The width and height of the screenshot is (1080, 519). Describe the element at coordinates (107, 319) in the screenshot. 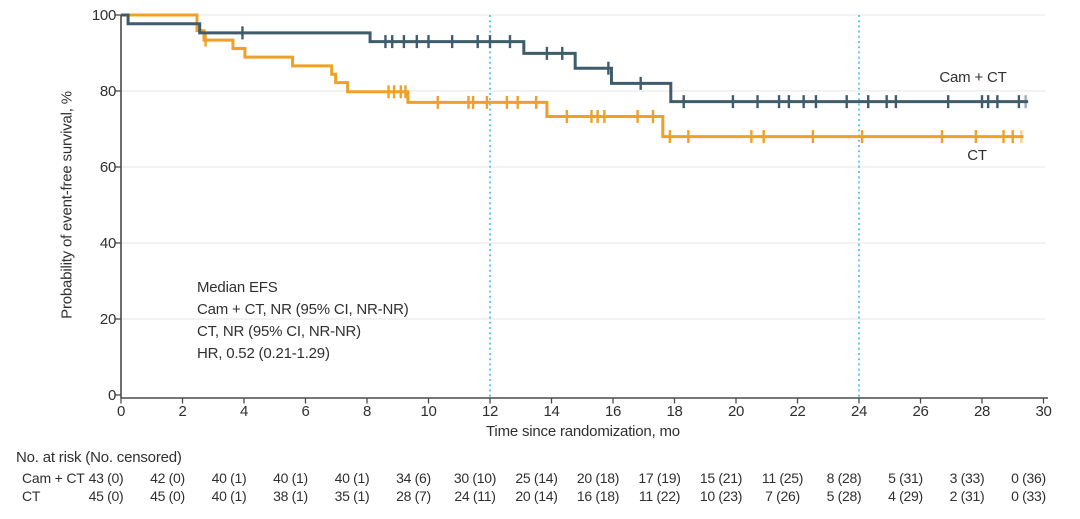

I see `y-tick-label: 20` at that location.